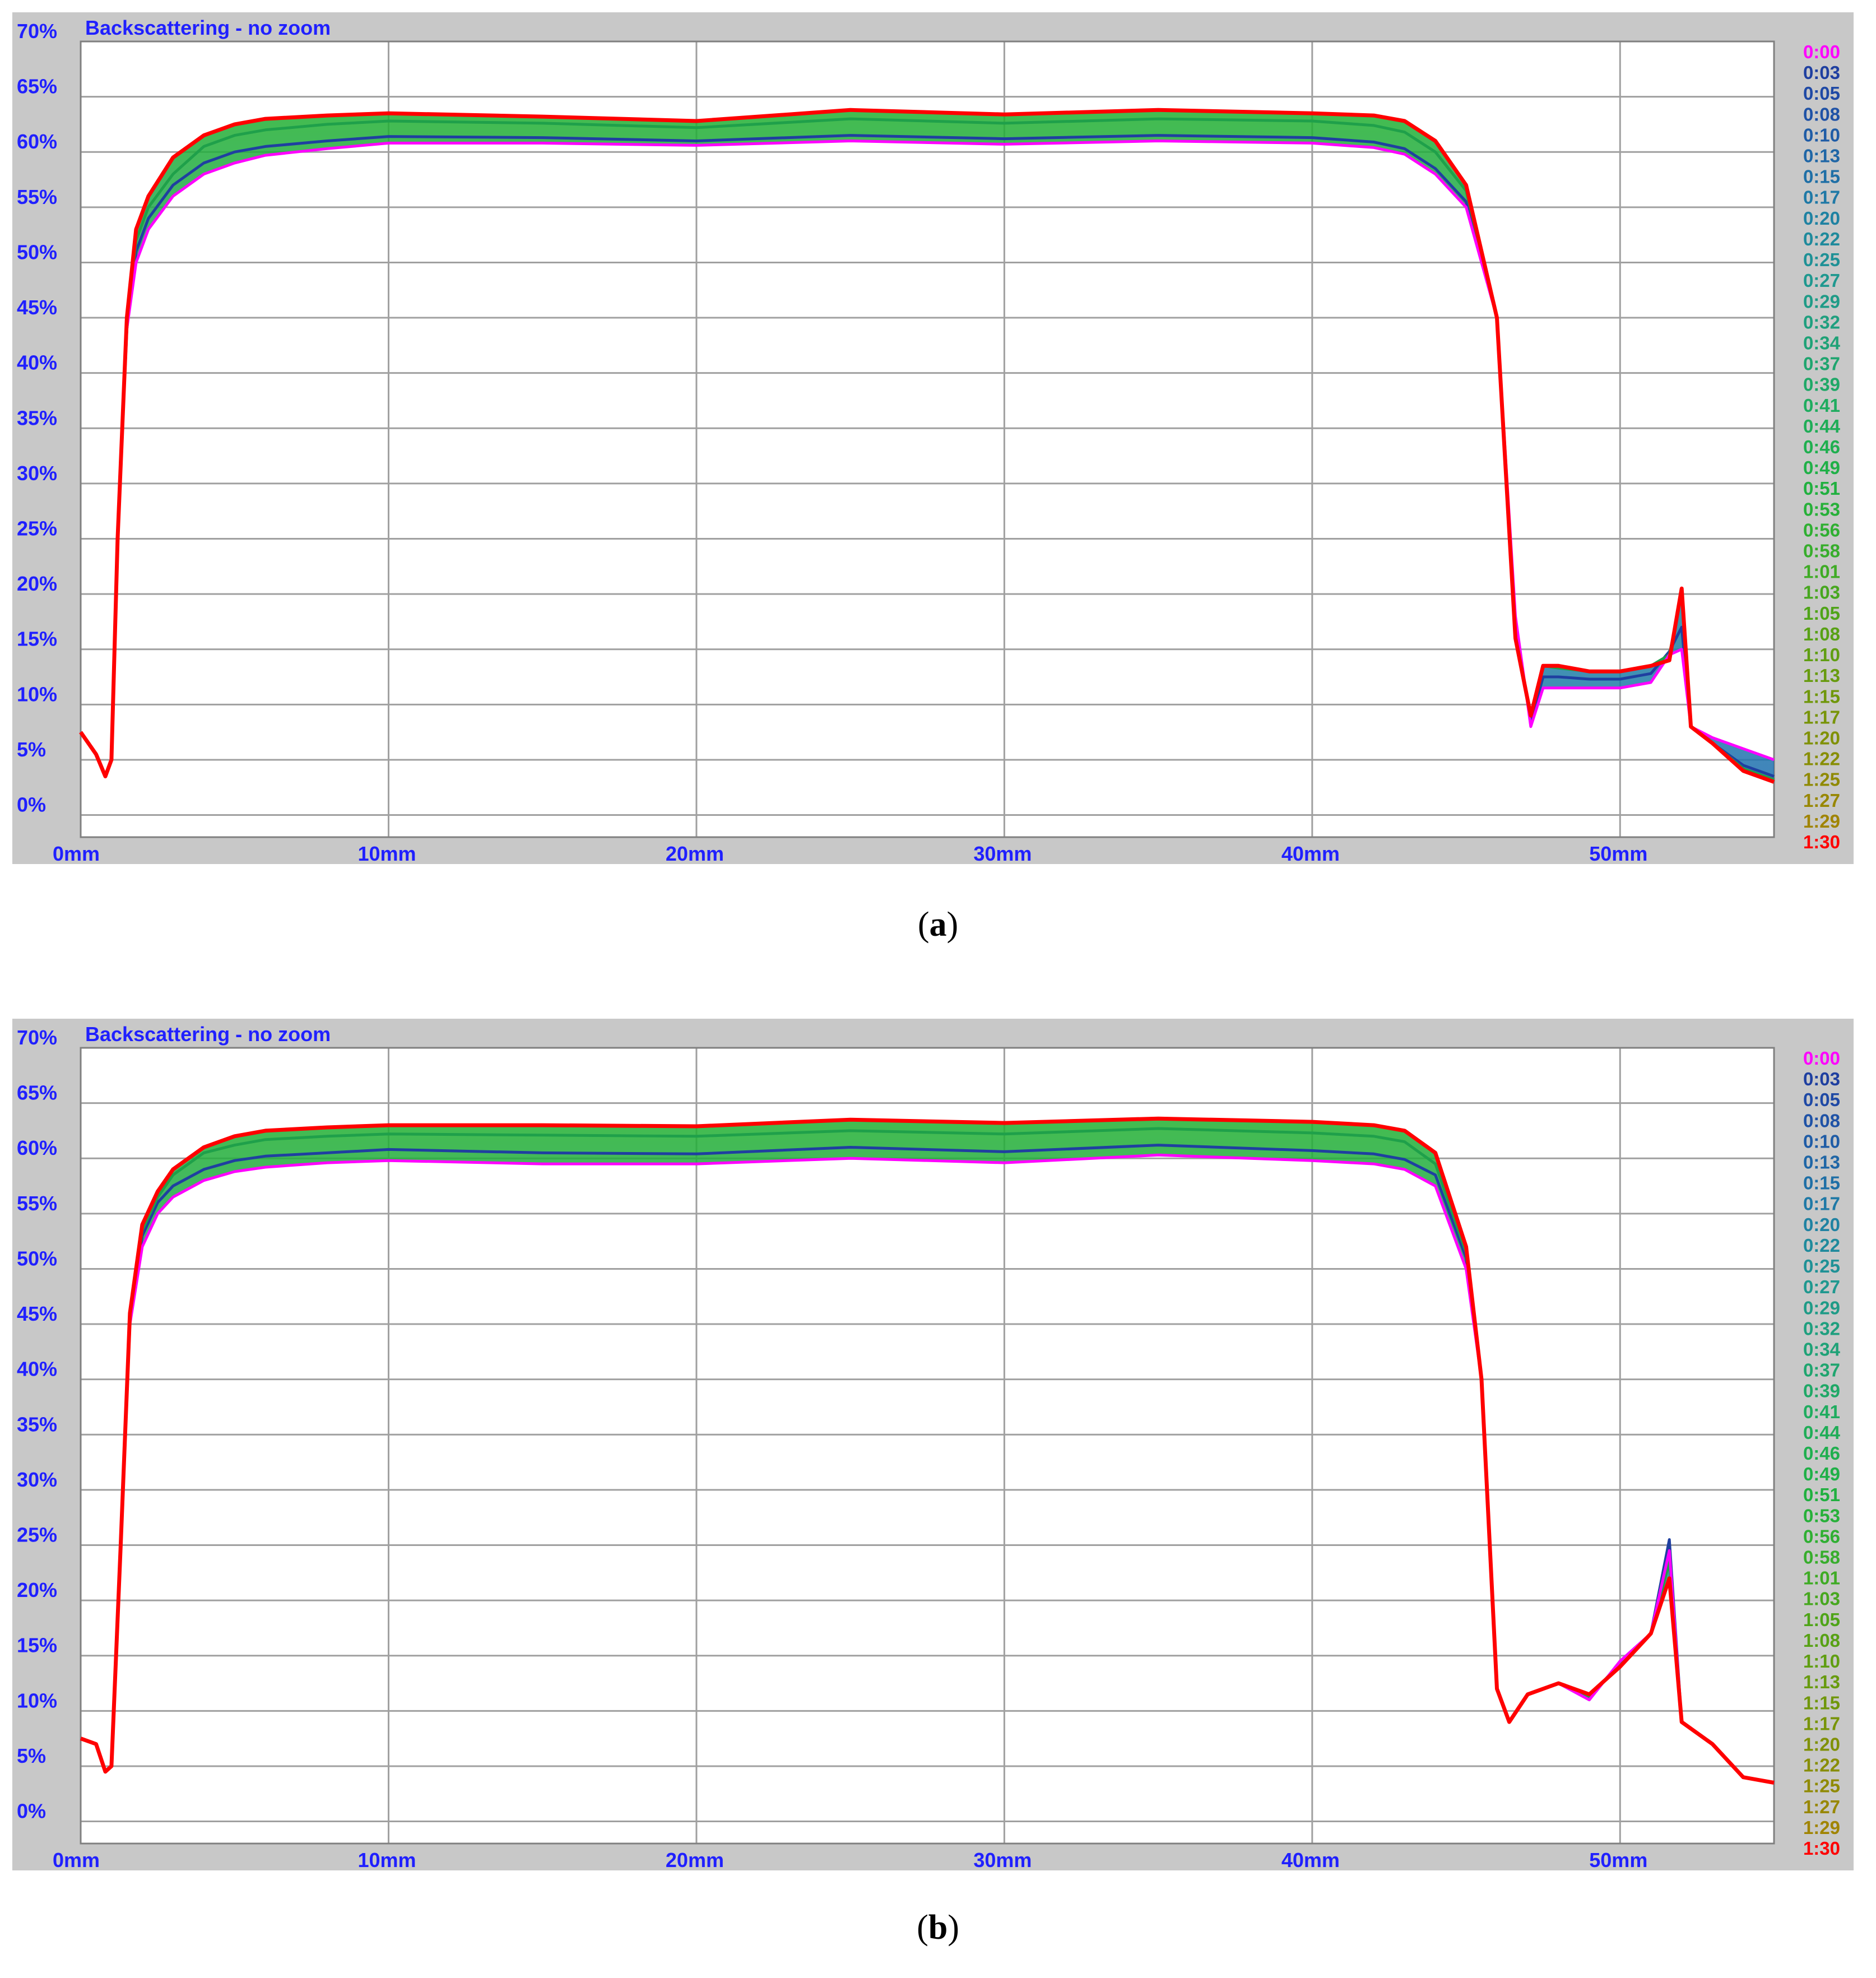 This screenshot has height=1978, width=1876. What do you see at coordinates (1821, 134) in the screenshot?
I see `legend-entry: 0:10` at bounding box center [1821, 134].